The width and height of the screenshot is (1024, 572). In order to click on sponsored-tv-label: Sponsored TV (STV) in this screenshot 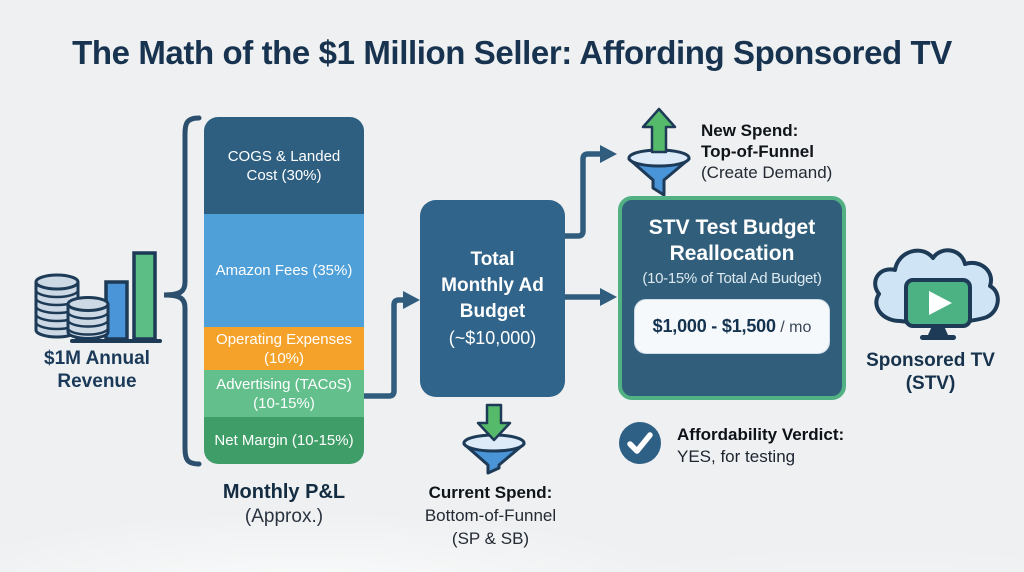, I will do `click(930, 372)`.